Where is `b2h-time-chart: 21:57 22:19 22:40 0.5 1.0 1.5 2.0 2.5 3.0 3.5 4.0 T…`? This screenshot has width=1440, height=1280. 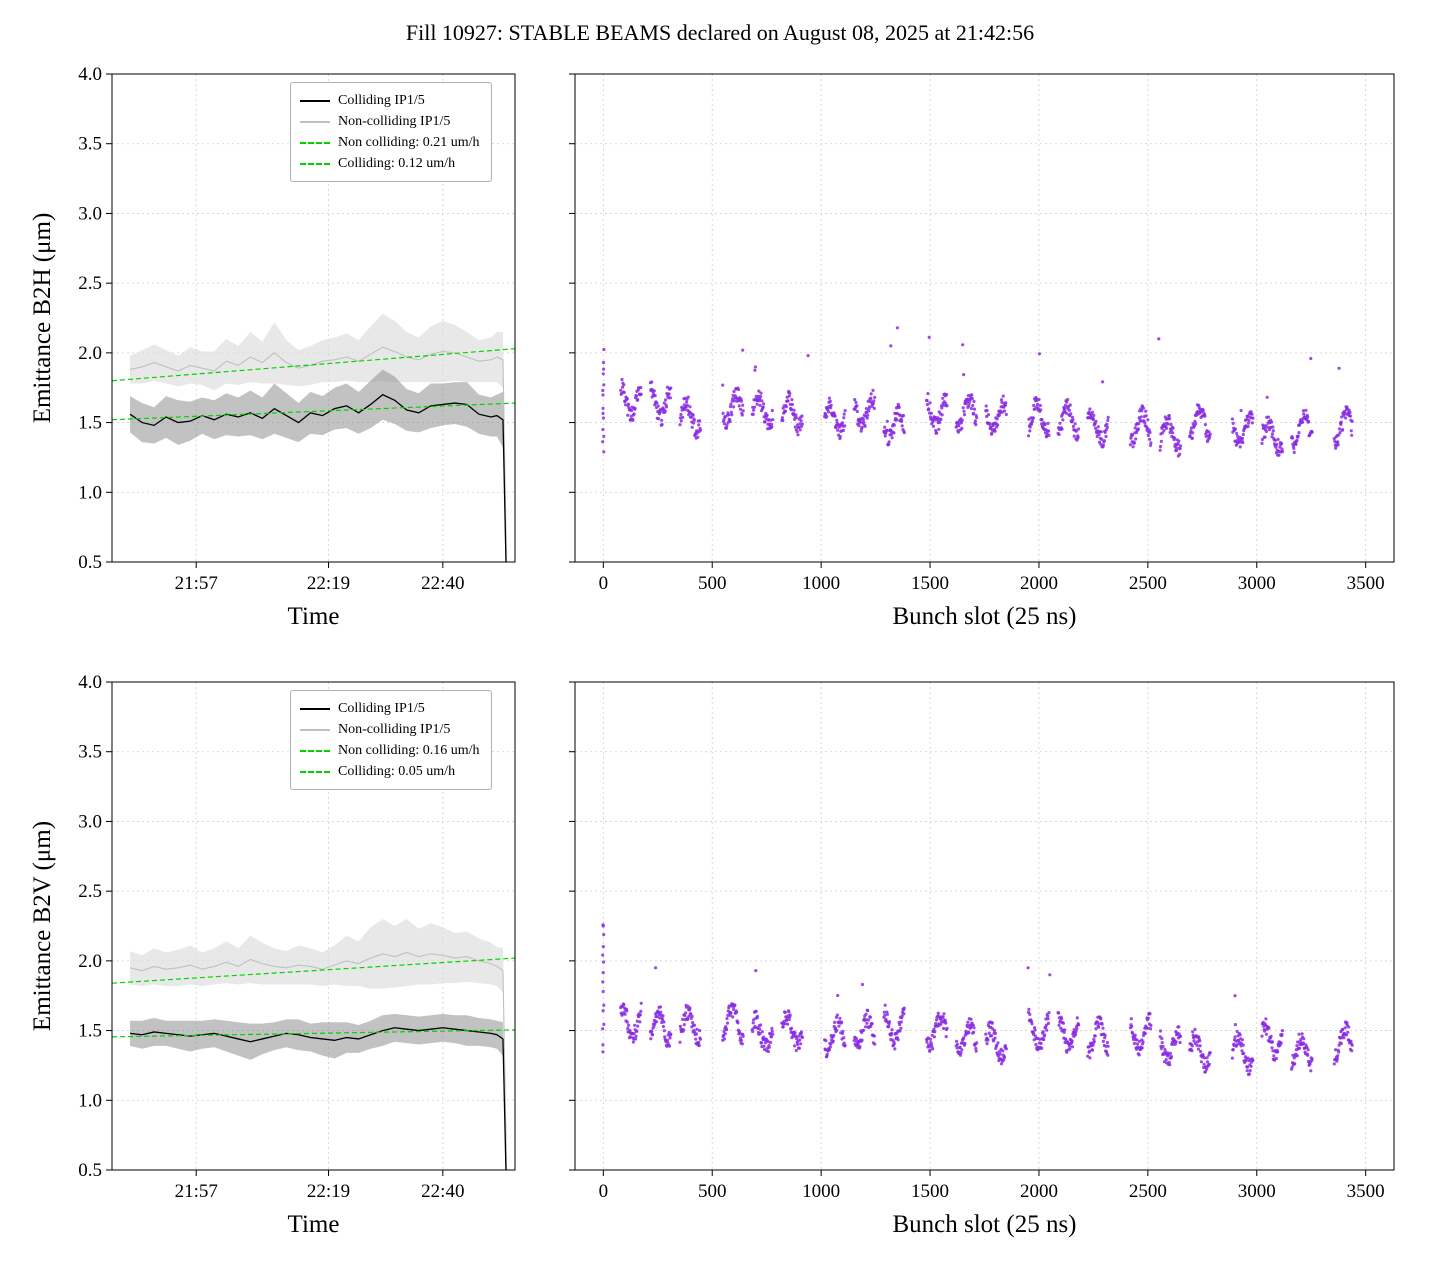
b2h-time-chart: 21:57 22:19 22:40 0.5 1.0 1.5 2.0 2.5 3.0 3.5 4.0 T… is located at coordinates (272, 348).